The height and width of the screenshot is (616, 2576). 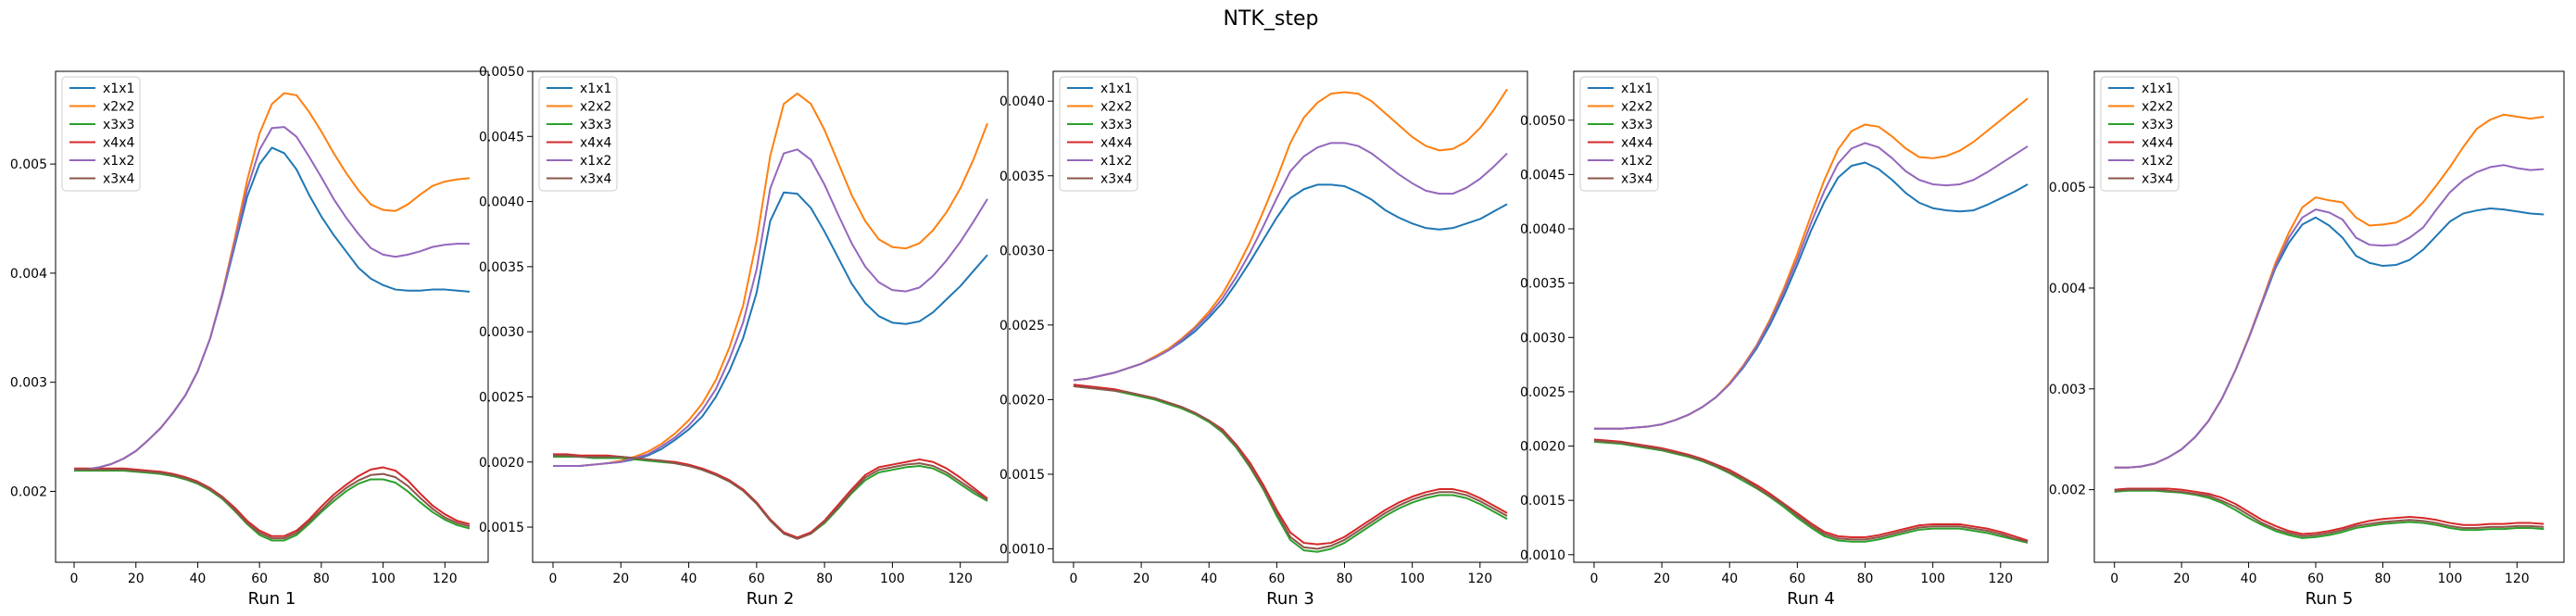 What do you see at coordinates (272, 599) in the screenshot?
I see `x-axis-label: Run 1` at bounding box center [272, 599].